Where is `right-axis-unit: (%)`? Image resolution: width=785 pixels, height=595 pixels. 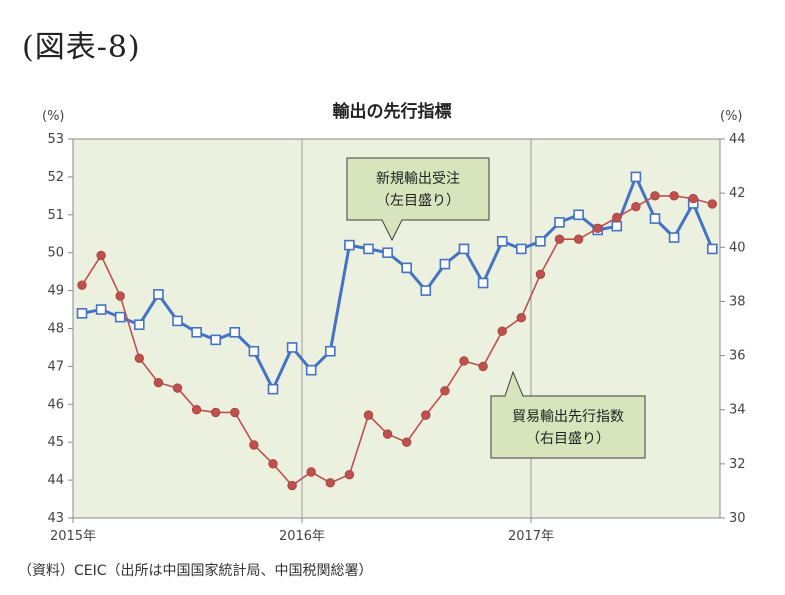 right-axis-unit: (%) is located at coordinates (731, 116).